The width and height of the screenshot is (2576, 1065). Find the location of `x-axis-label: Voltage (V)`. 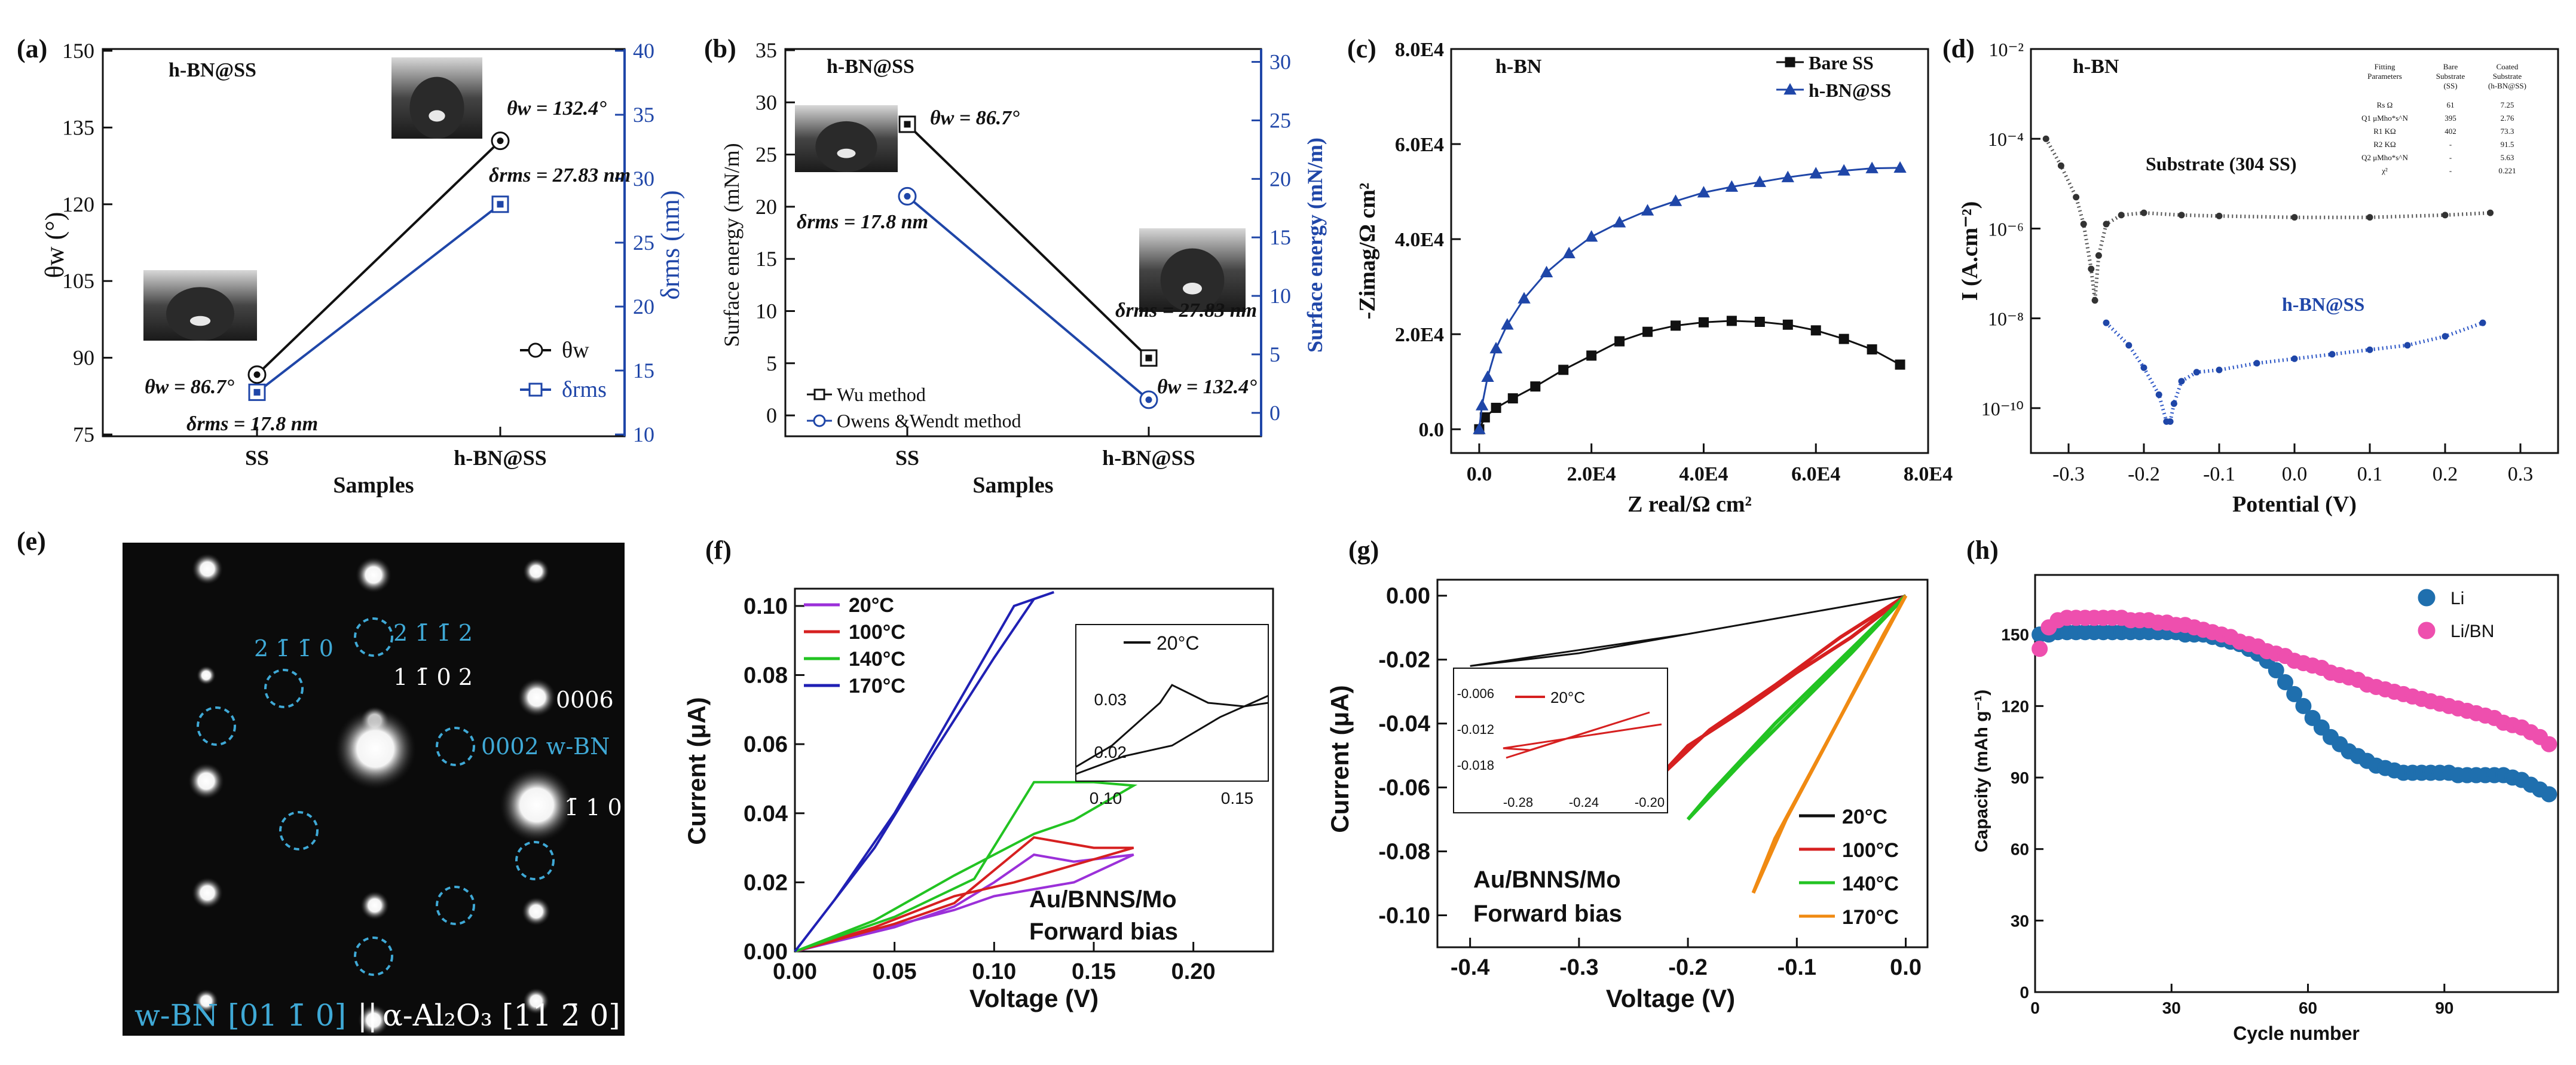

x-axis-label: Voltage (V) is located at coordinates (1034, 998).